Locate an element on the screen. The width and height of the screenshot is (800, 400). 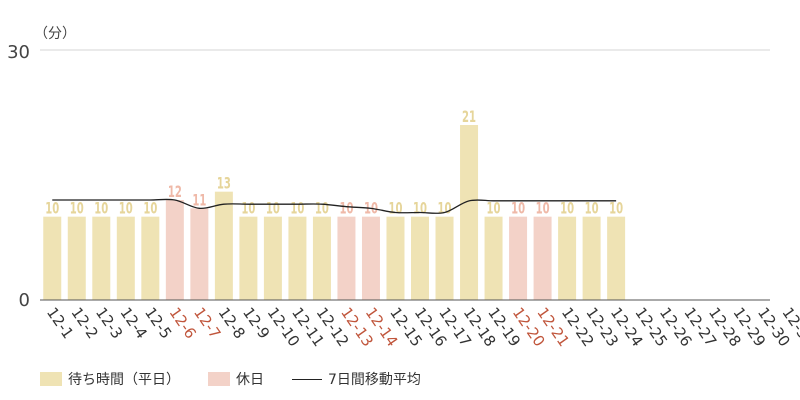
legend-swatch-holiday is located at coordinates (219, 379).